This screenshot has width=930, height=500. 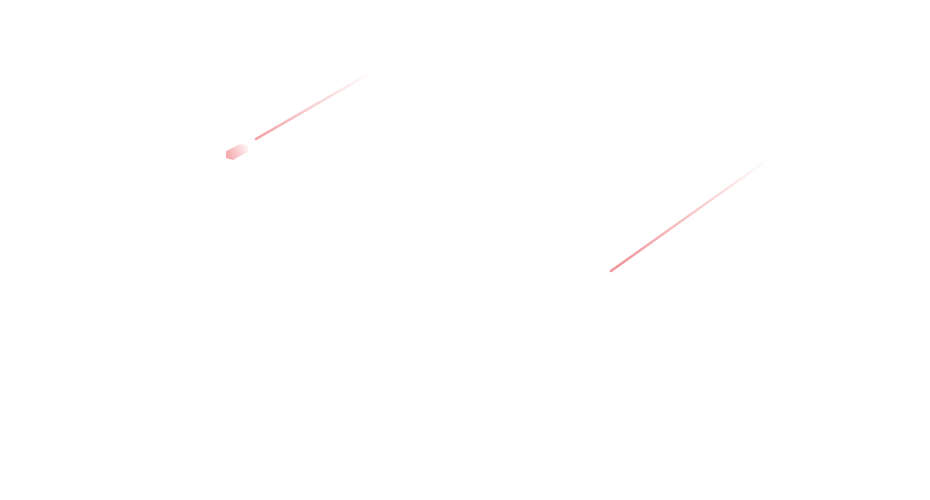 What do you see at coordinates (237, 152) in the screenshot?
I see `meteor-head` at bounding box center [237, 152].